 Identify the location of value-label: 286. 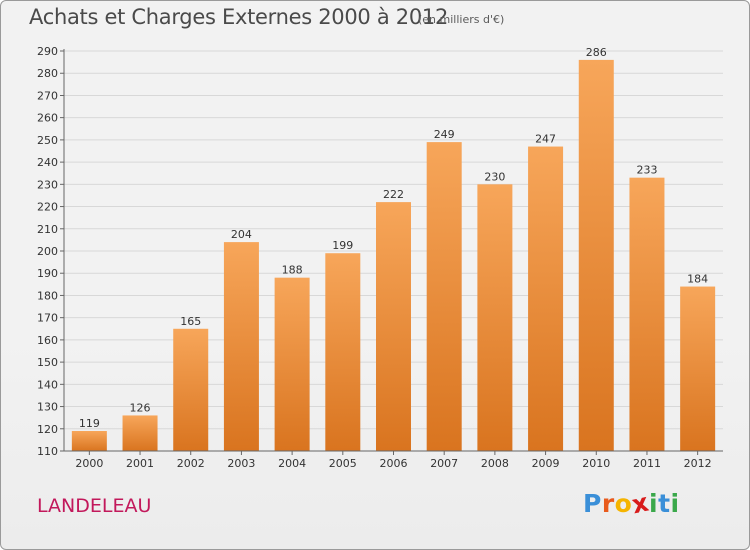
(596, 52).